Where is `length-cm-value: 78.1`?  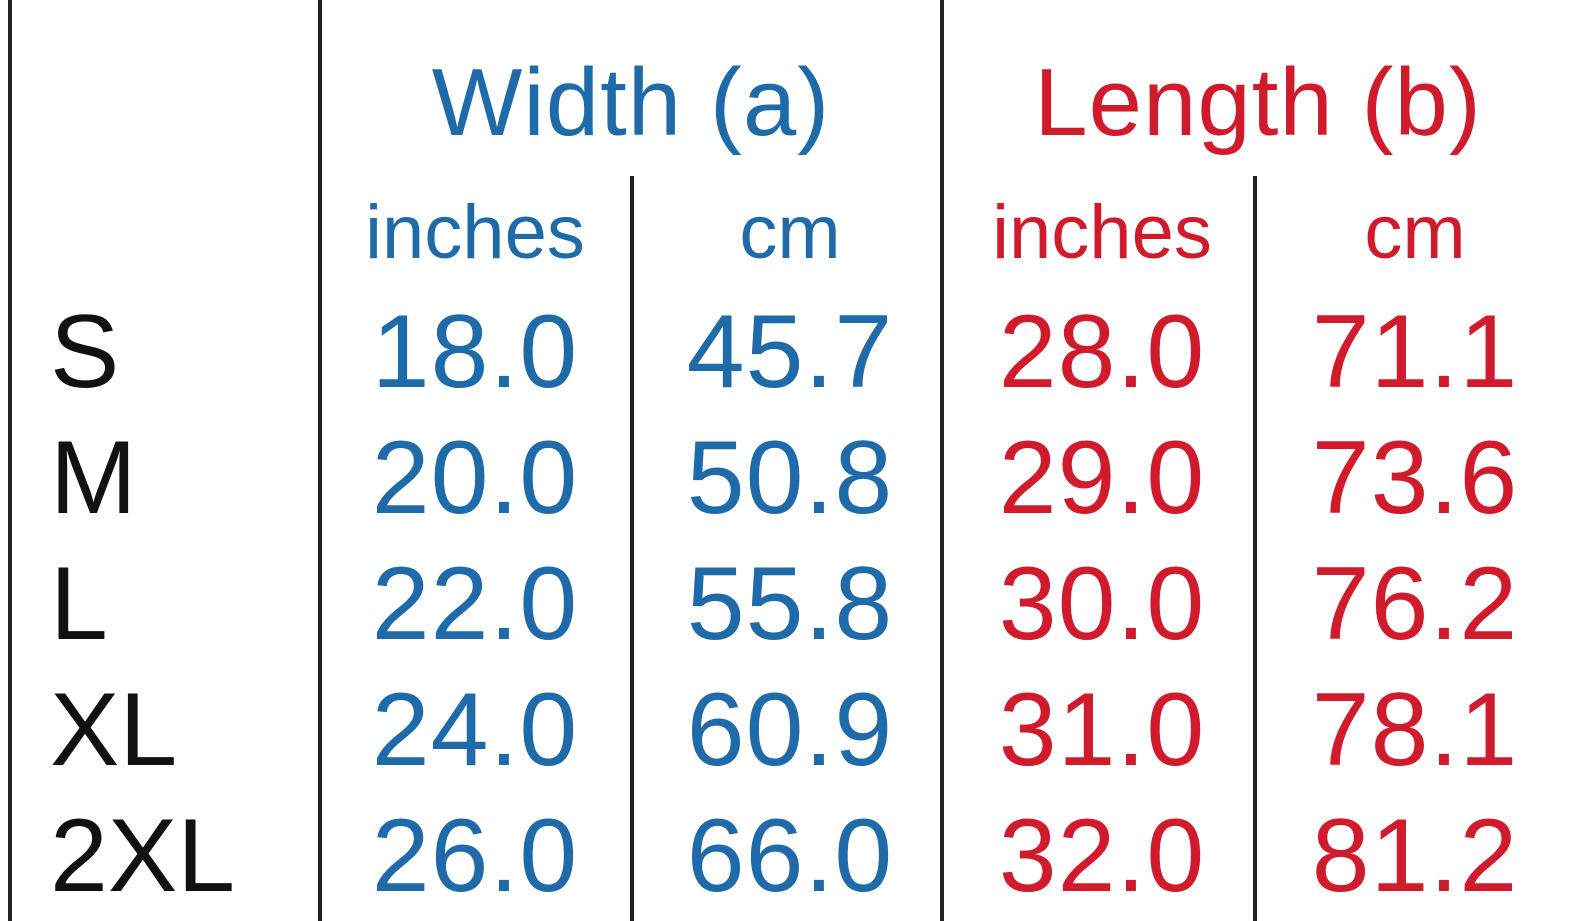 length-cm-value: 78.1 is located at coordinates (1415, 730).